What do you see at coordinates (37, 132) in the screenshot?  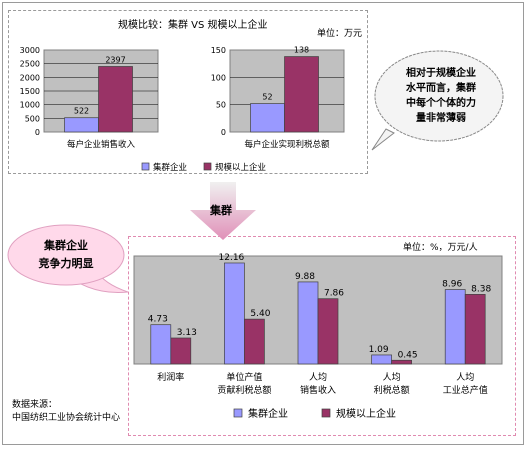 I see `y-tick-label-0-6: 0` at bounding box center [37, 132].